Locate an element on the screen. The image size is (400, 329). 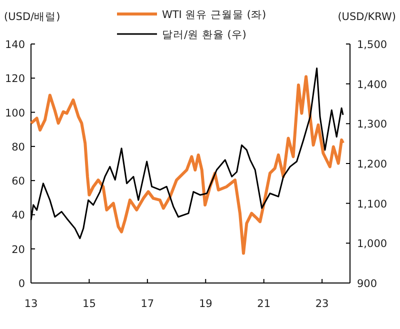
y2-tick-label: 1,200 is located at coordinates (372, 164).